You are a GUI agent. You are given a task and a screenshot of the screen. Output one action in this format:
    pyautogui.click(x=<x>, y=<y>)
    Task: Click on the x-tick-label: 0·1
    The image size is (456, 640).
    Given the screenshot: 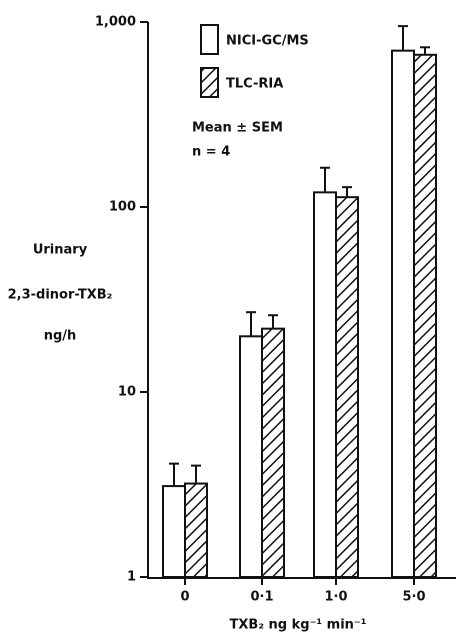 What is the action you would take?
    pyautogui.click(x=261, y=597)
    